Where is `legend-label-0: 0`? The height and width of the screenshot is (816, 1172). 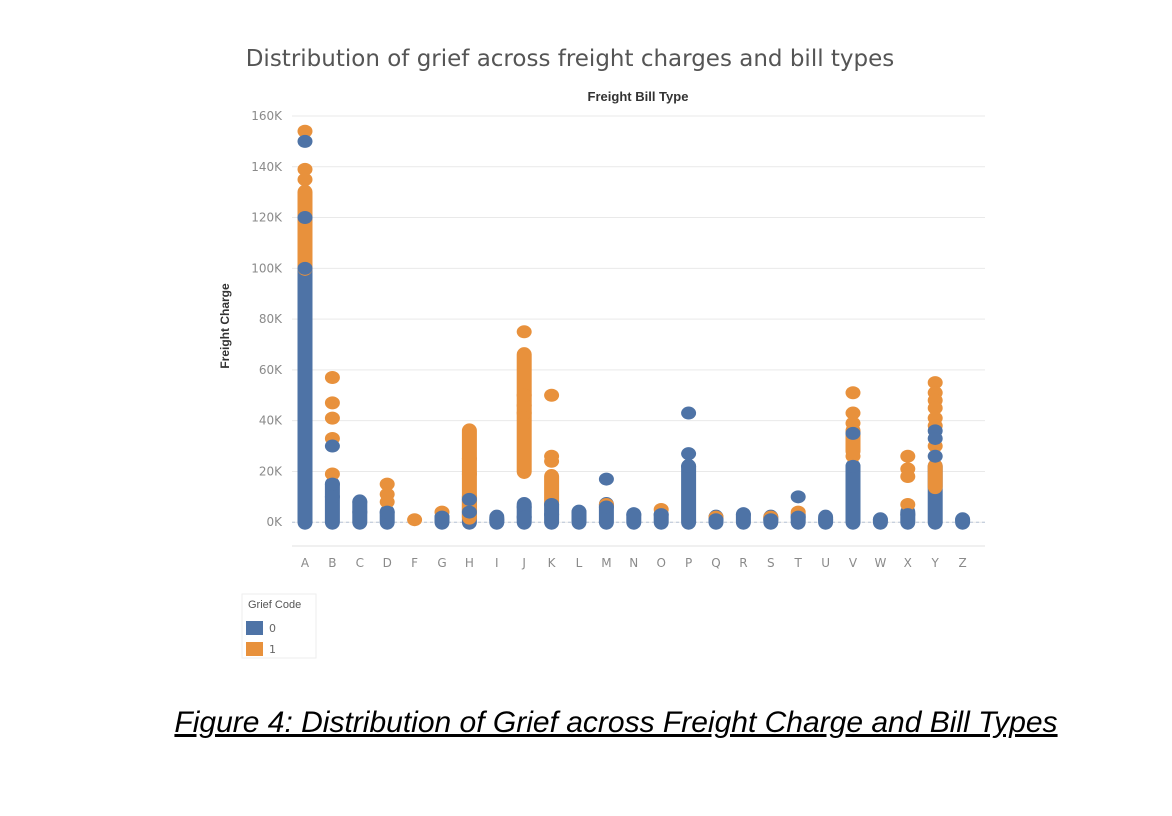 legend-label-0: 0 is located at coordinates (272, 628).